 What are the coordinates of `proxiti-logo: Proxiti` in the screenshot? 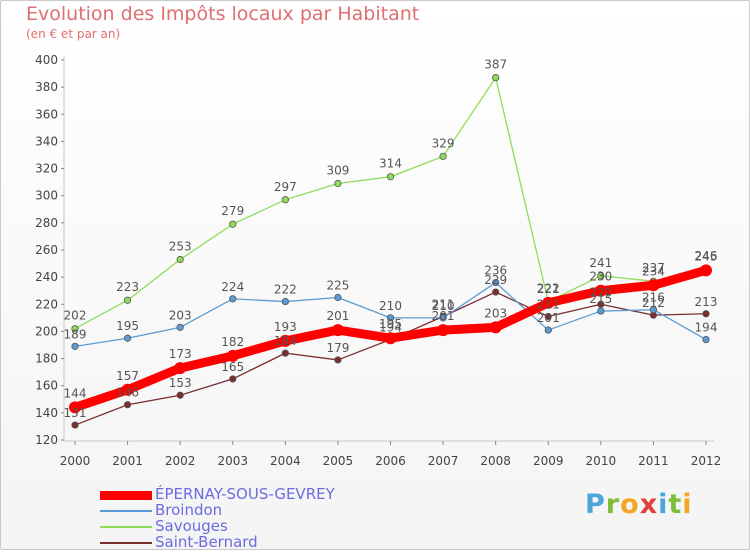 It's located at (639, 504).